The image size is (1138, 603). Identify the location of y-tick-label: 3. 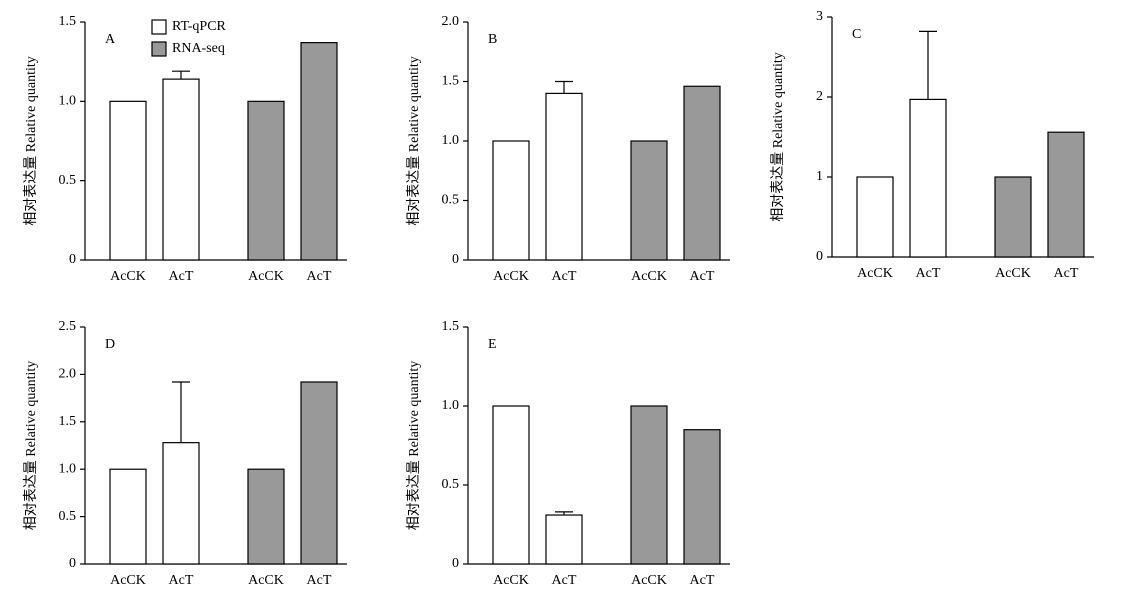
(819, 16).